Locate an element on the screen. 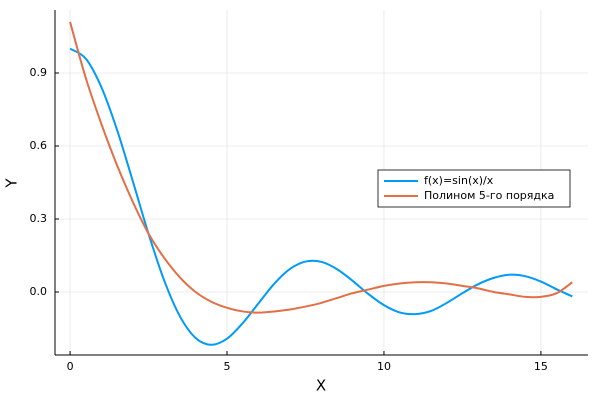 This screenshot has height=400, width=600. x-tick-label: 0 is located at coordinates (70, 366).